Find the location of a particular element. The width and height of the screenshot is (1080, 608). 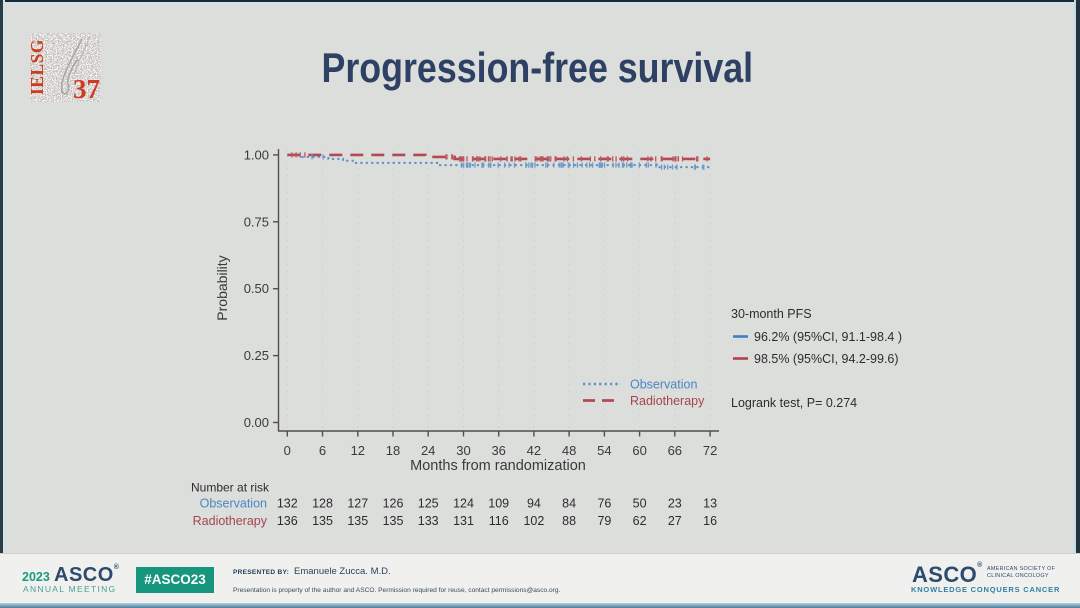

svg-text: 54 is located at coordinates (604, 450).